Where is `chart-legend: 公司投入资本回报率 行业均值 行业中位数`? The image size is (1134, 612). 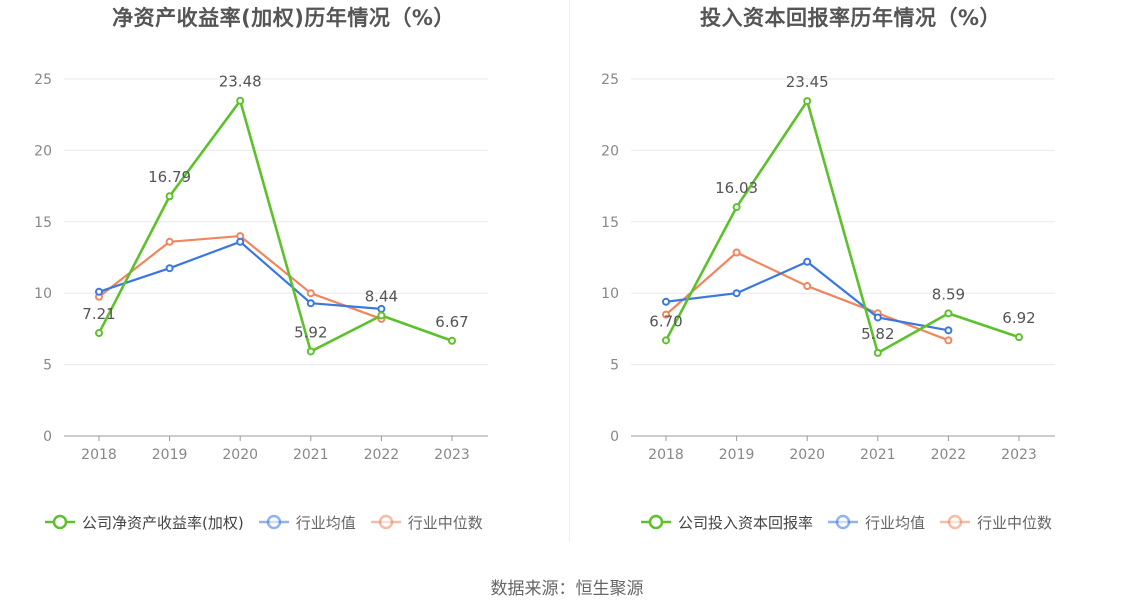
chart-legend: 公司投入资本回报率 行业均值 行业中位数 is located at coordinates (853, 522).